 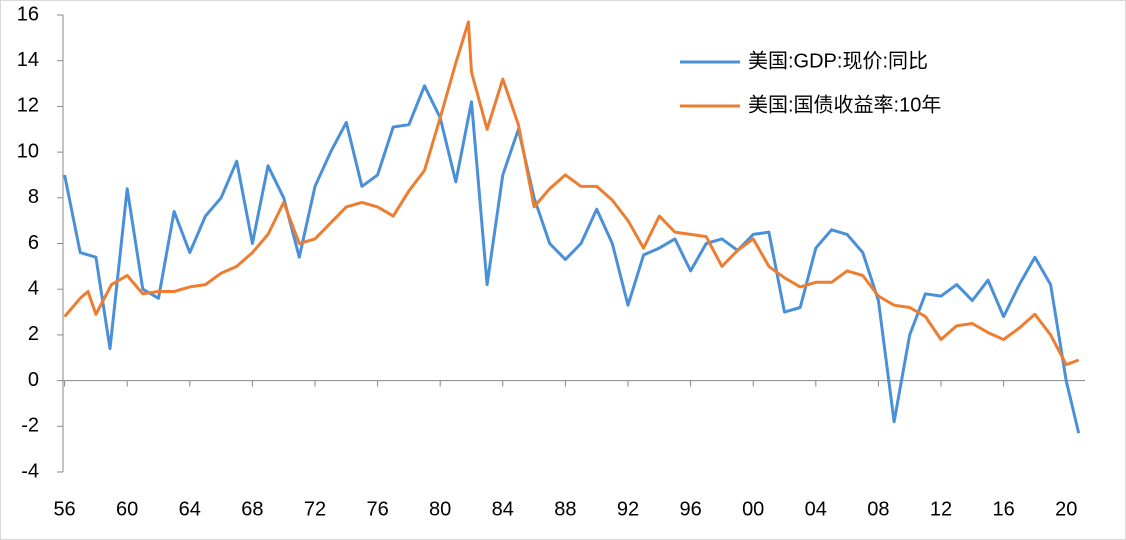 I want to click on y-tick-label: 0, so click(x=33, y=380).